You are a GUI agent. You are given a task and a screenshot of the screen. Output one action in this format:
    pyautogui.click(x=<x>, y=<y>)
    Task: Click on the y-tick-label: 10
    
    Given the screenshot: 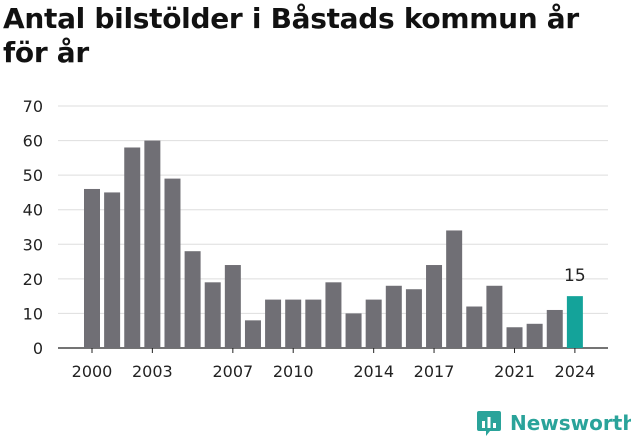 What is the action you would take?
    pyautogui.click(x=33, y=313)
    